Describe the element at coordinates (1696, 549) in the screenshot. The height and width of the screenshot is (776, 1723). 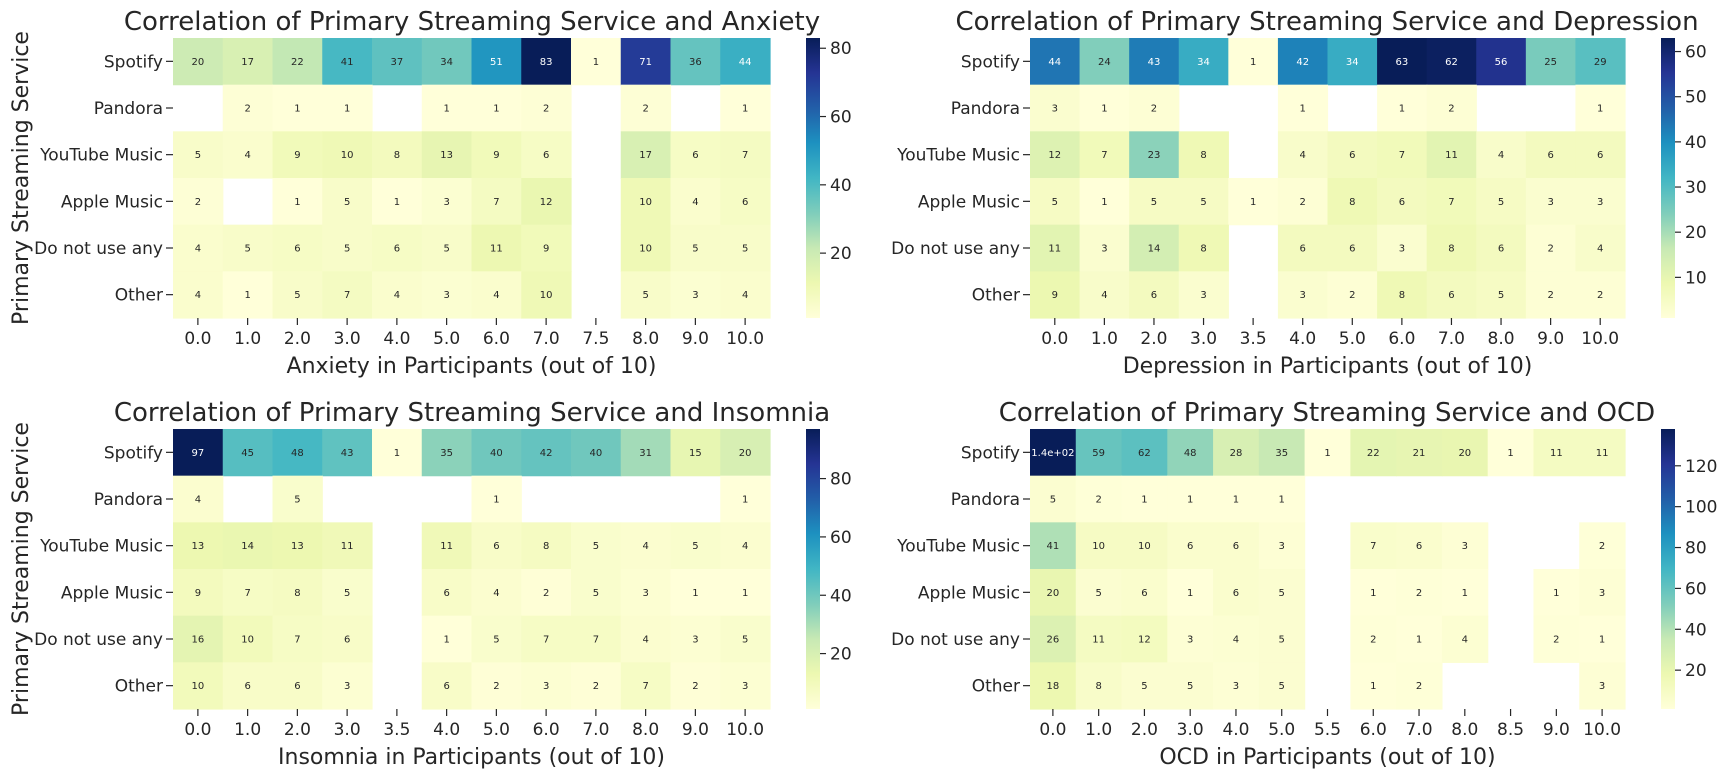
I see `colorbar-tick-label: 80` at that location.